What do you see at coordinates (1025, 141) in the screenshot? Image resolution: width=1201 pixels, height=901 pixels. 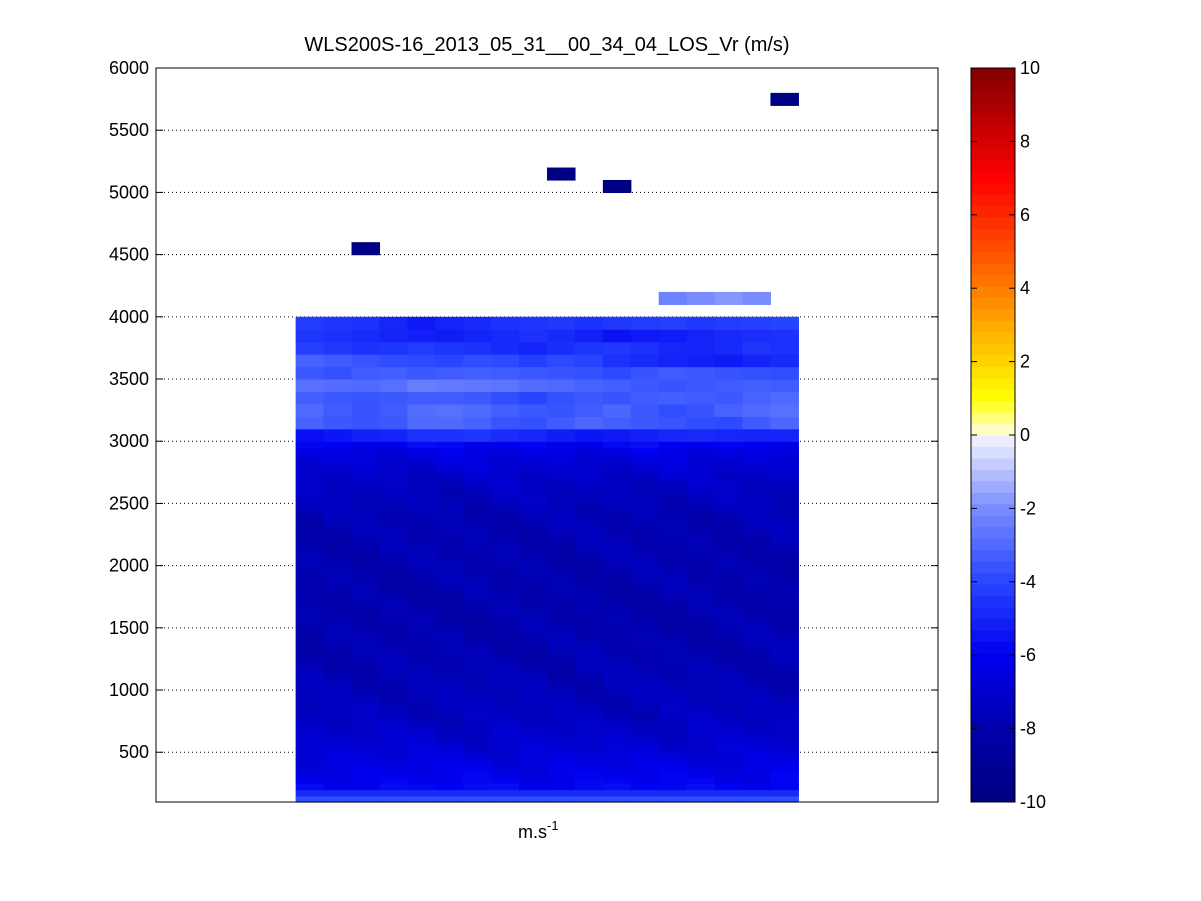 I see `colorbar-tick-label: 8` at bounding box center [1025, 141].